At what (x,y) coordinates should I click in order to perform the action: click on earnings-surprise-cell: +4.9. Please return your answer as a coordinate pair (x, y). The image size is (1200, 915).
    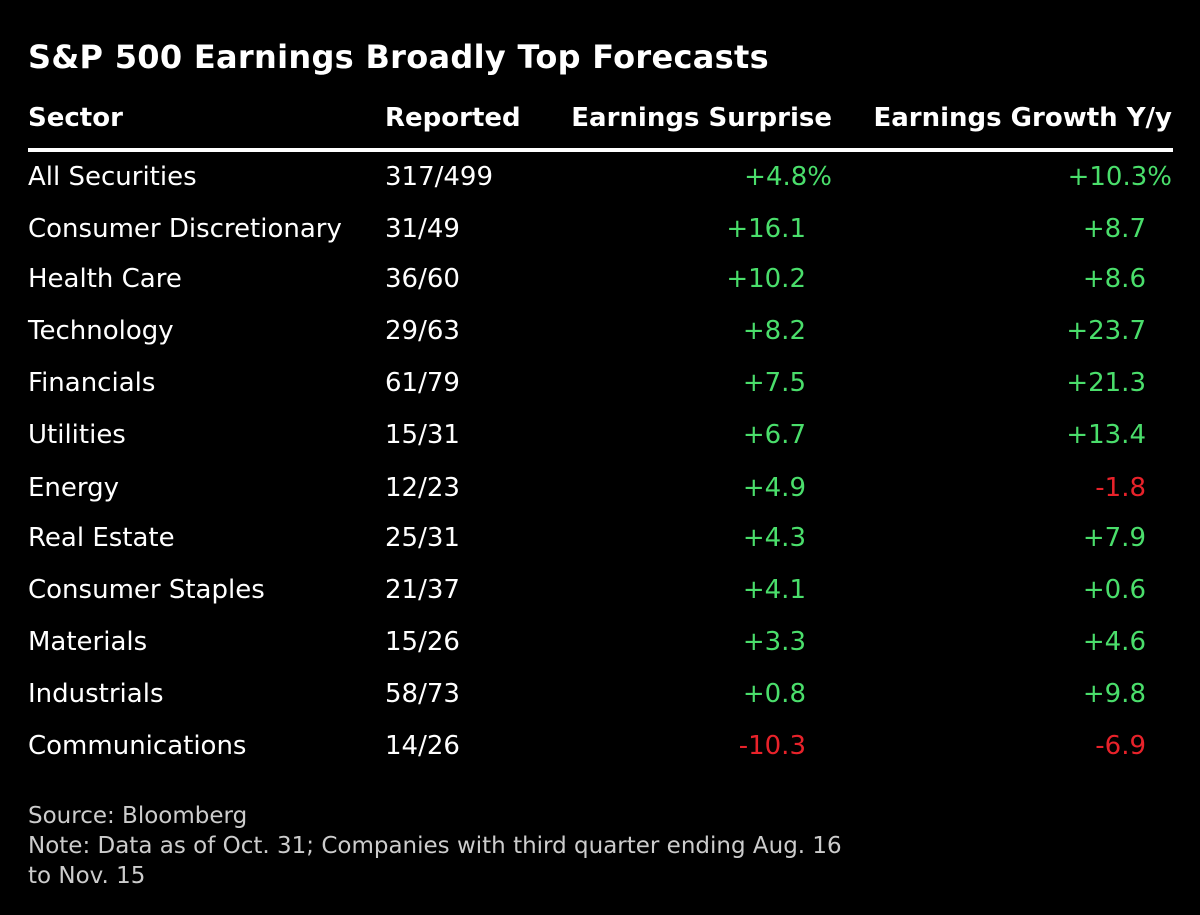
    Looking at the image, I should click on (774, 488).